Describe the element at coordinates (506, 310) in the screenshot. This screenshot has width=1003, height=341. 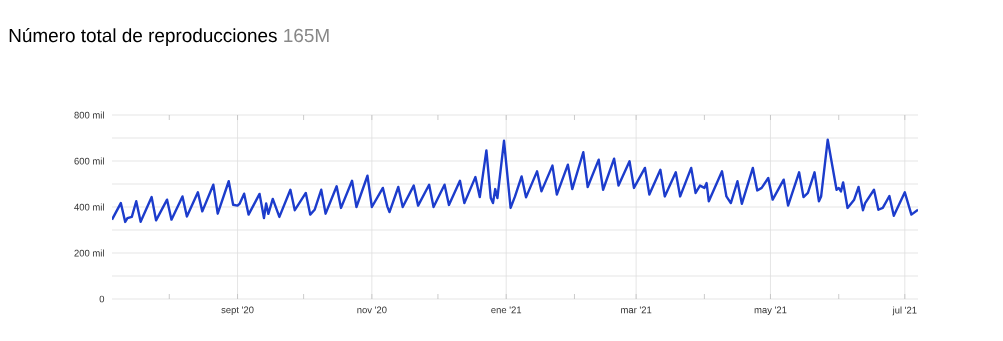
I see `x-tick-label: ene '21` at that location.